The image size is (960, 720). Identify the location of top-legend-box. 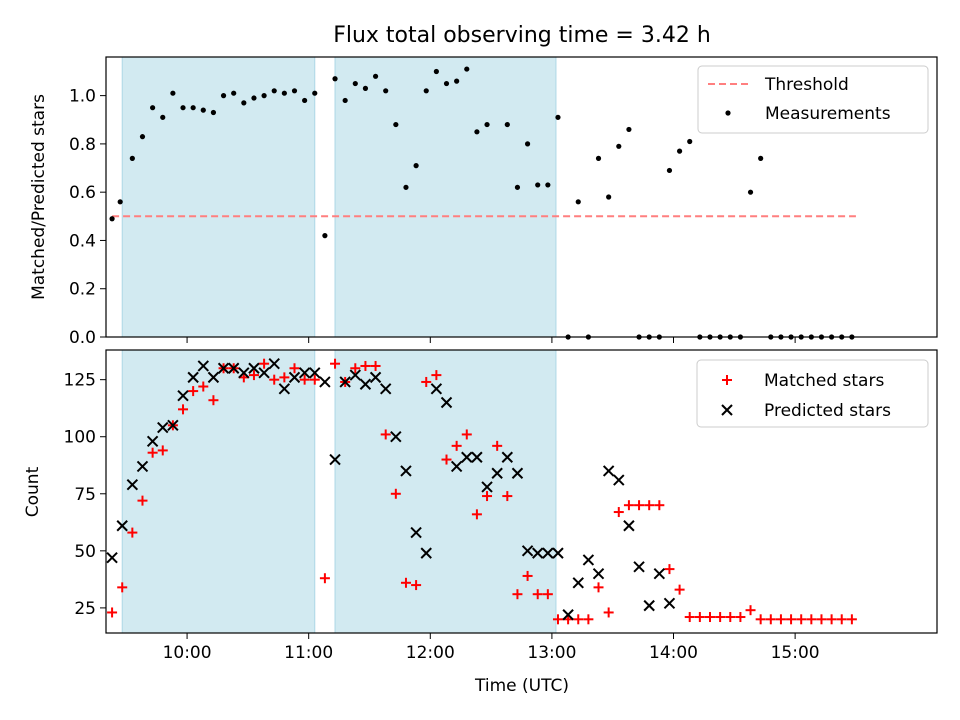
(813, 99).